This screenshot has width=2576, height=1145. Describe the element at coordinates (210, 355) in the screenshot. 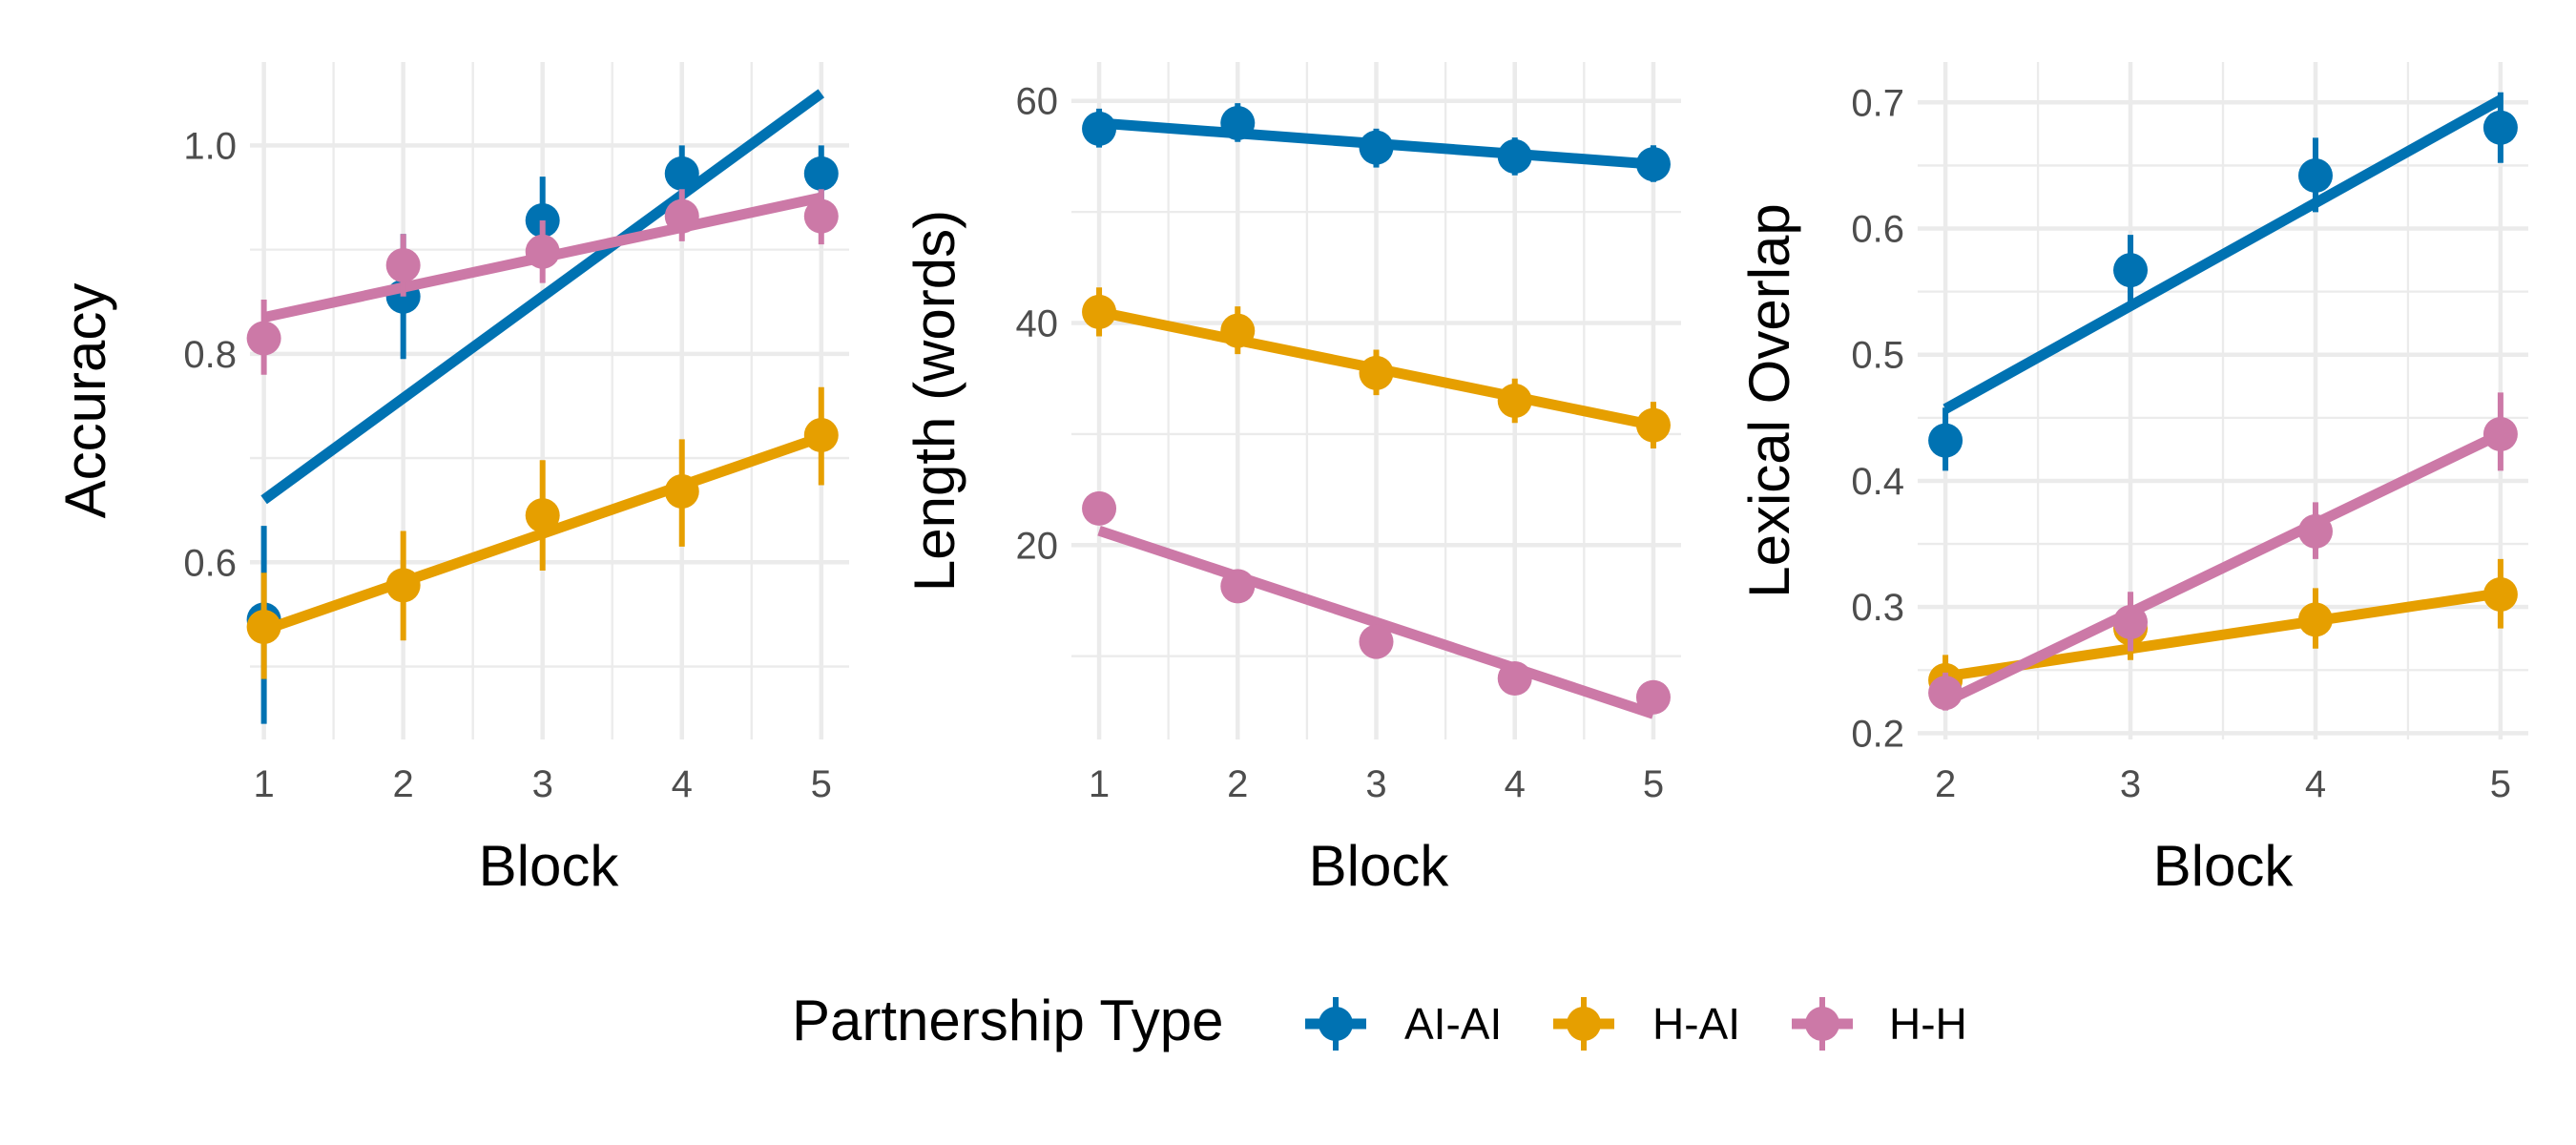

I see `y-tick-label: 0.8` at that location.